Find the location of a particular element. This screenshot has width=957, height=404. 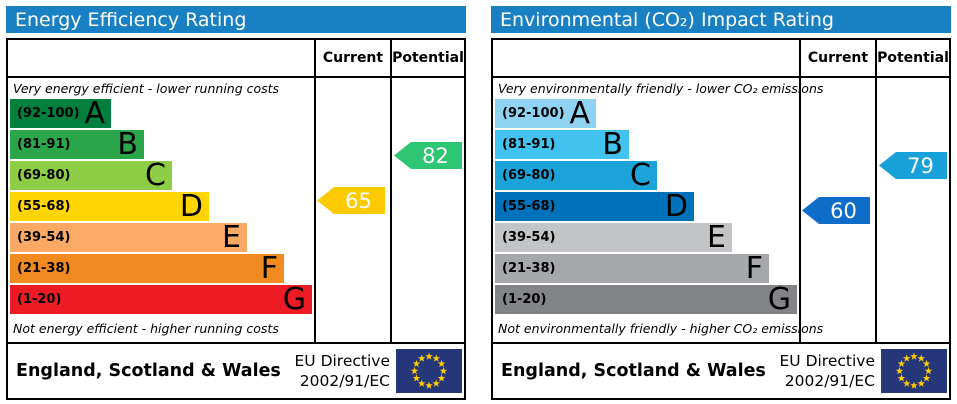

energy-band-e: (39-54) E is located at coordinates (128, 237).